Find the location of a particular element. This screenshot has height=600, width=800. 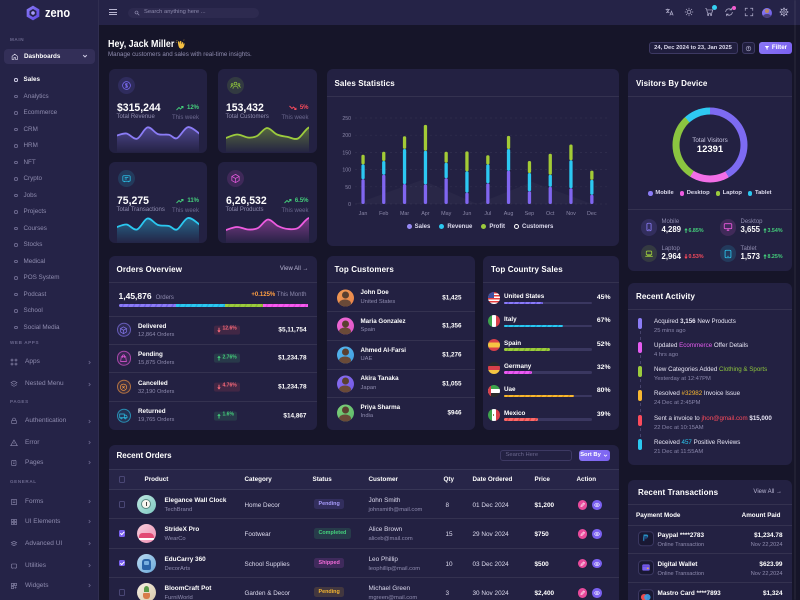

svg-text: Jun is located at coordinates (466, 214).